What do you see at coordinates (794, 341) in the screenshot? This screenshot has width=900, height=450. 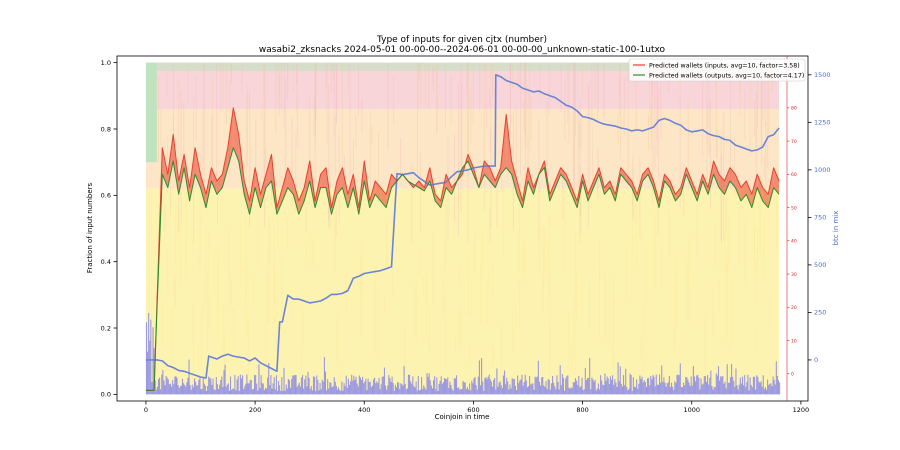 I see `y3-tick-label: 10` at bounding box center [794, 341].